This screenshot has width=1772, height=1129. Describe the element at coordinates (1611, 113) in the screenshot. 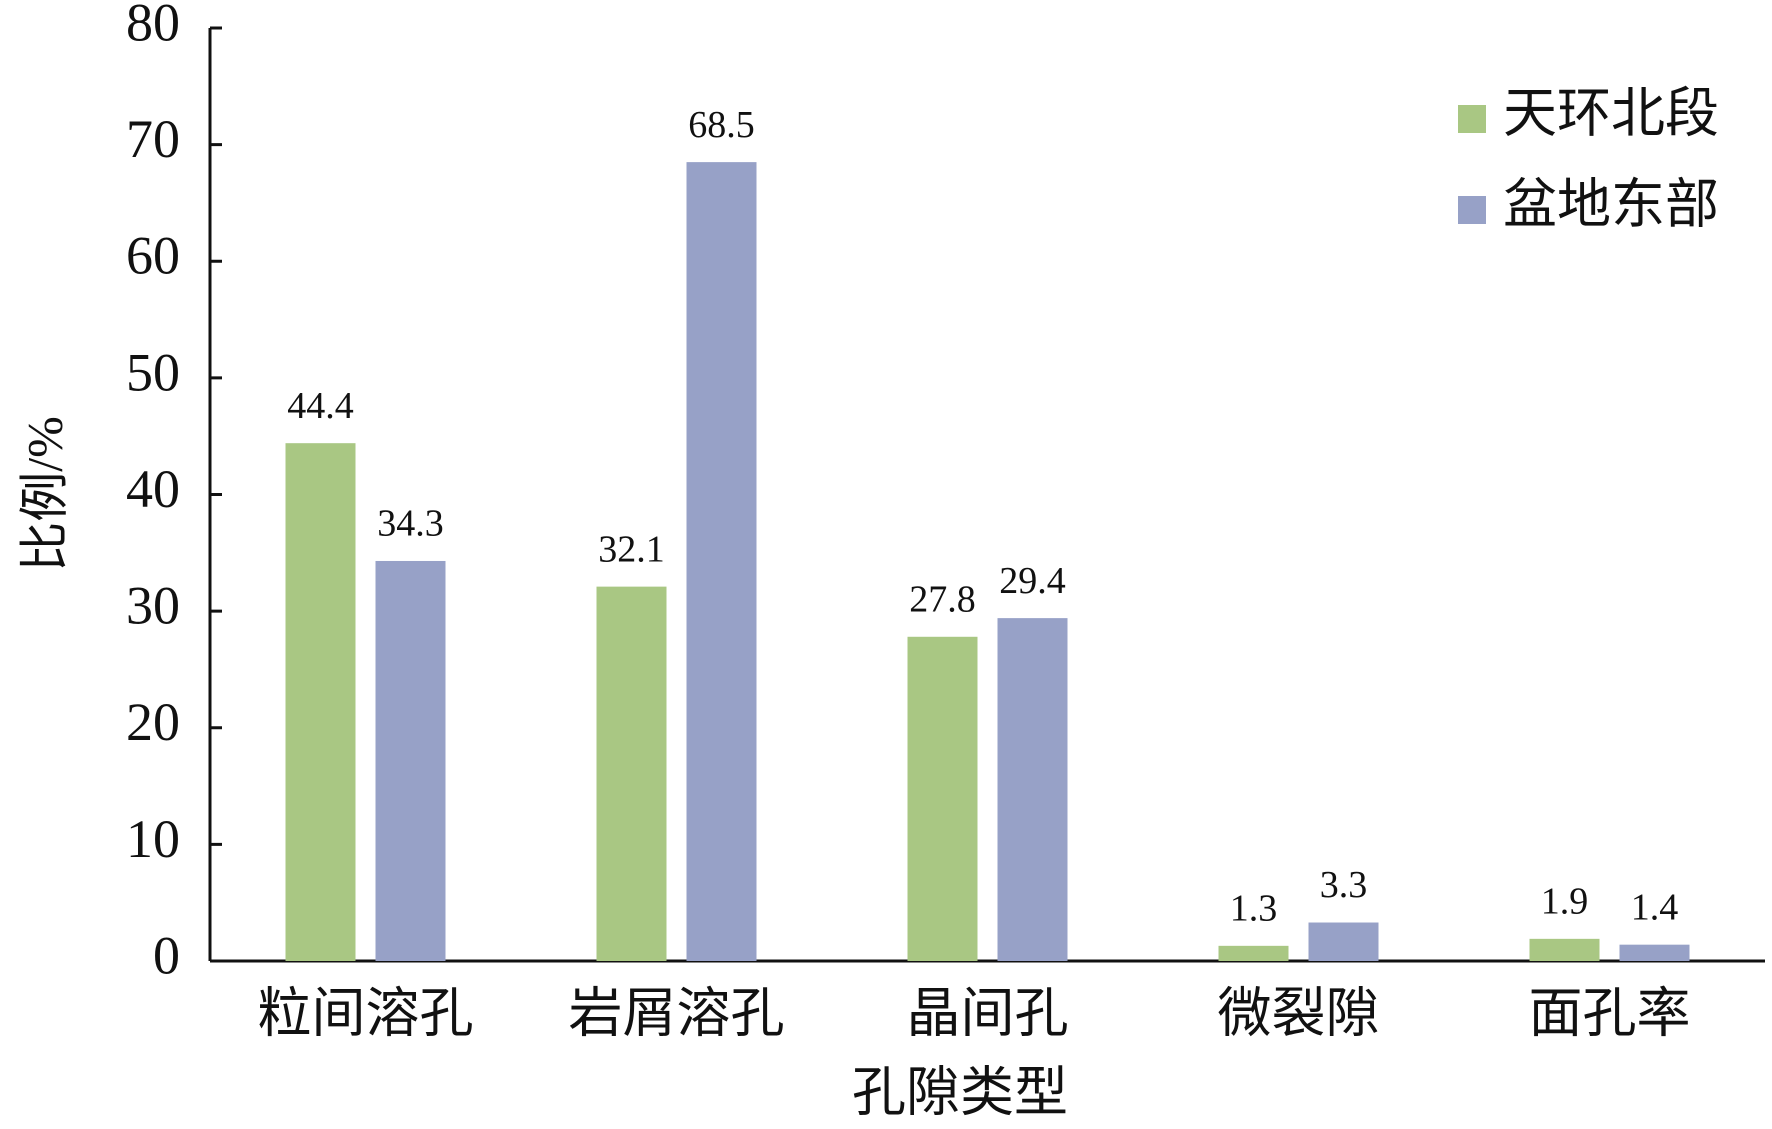

I see `legend-label: 天环北段` at that location.